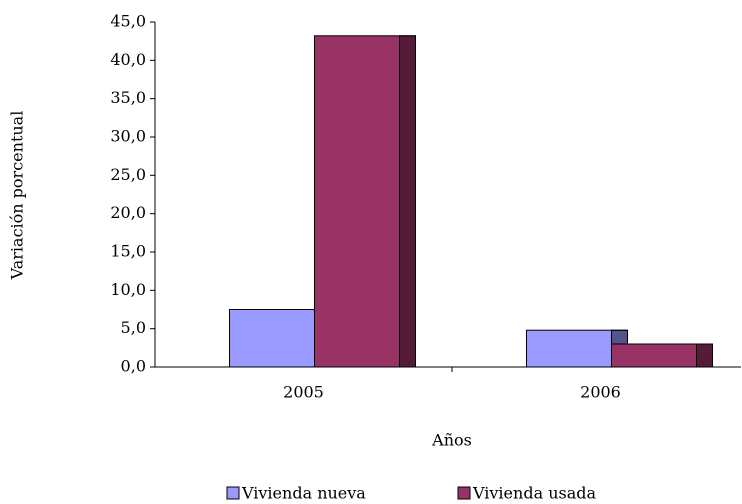  Describe the element at coordinates (133, 327) in the screenshot. I see `y-tick-label: 5,0` at that location.